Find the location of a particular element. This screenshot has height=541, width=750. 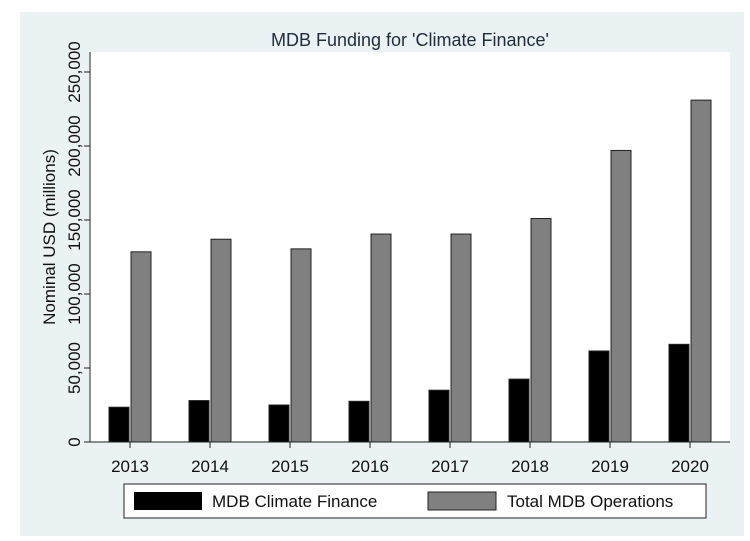

x-tick-label: 2015 is located at coordinates (290, 466).